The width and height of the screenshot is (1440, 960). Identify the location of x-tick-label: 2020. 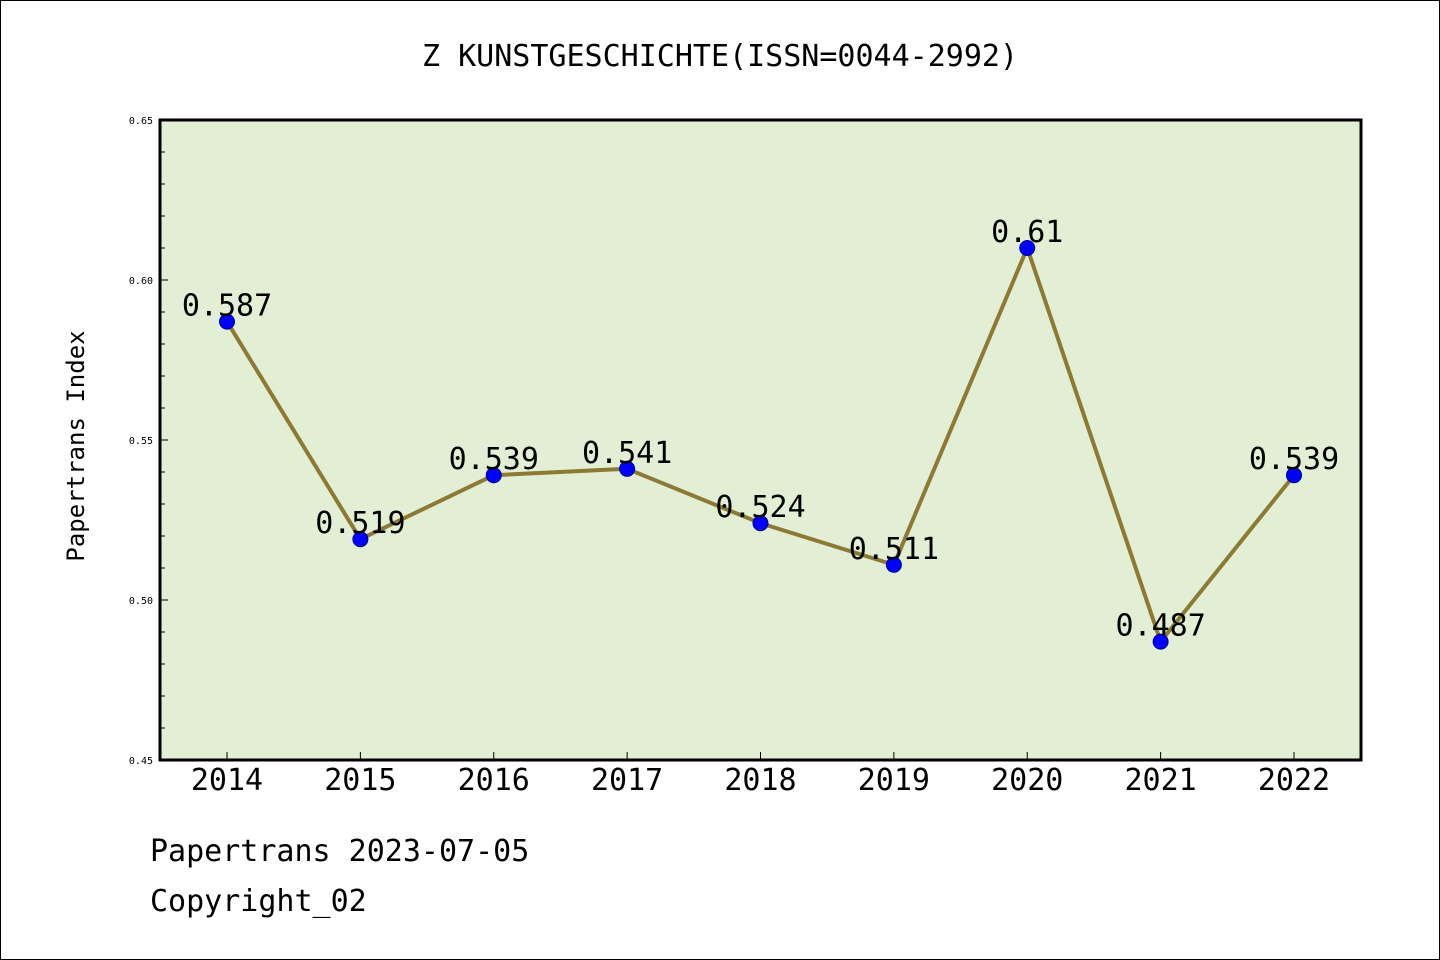
(1027, 780).